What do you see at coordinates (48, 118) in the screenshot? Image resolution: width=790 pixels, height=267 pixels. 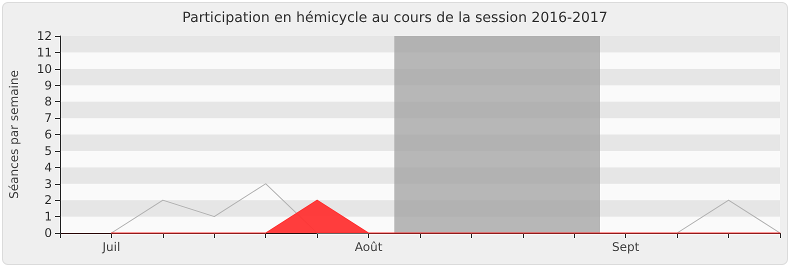 I see `y-tick-label: 7` at bounding box center [48, 118].